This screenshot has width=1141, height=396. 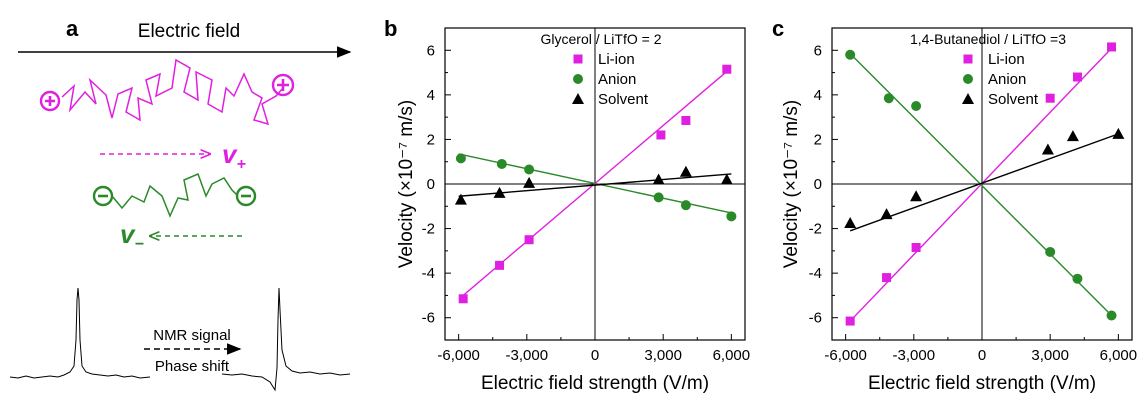 What do you see at coordinates (172, 92) in the screenshot?
I see `cation-polymer-chain` at bounding box center [172, 92].